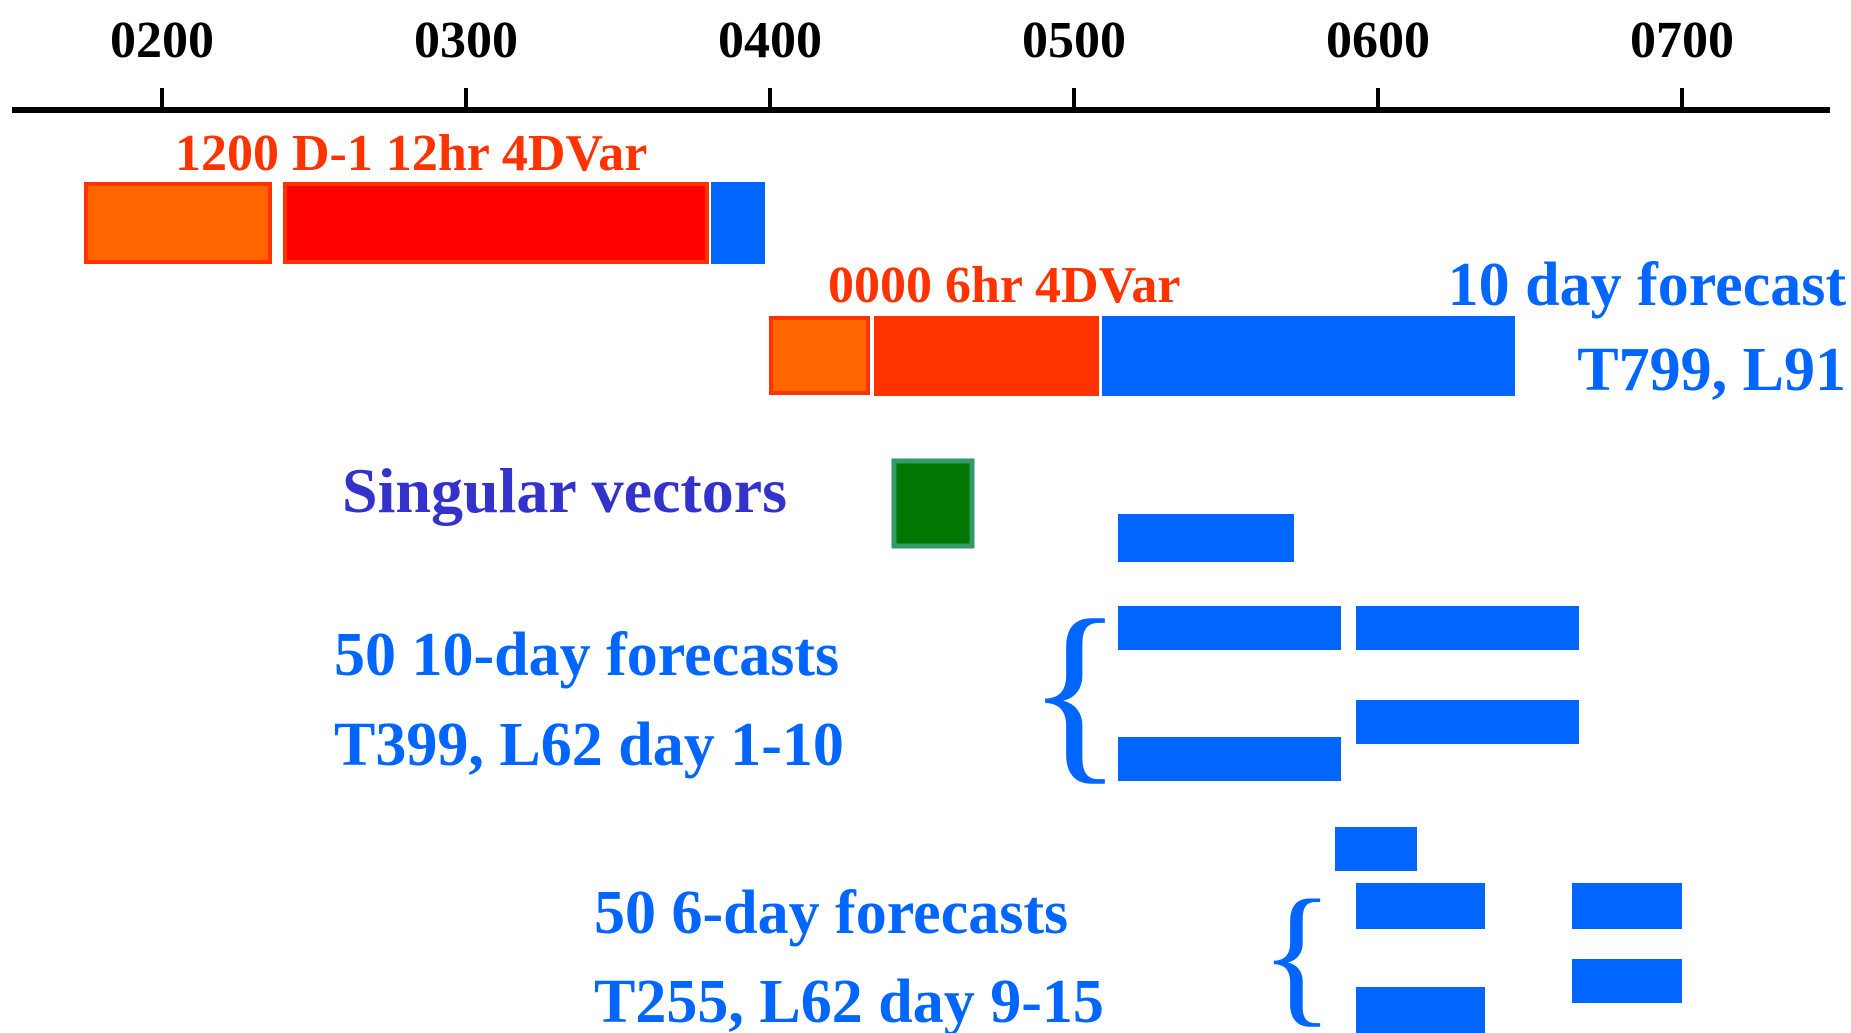 The height and width of the screenshot is (1033, 1851). I want to click on hires-forecast-label-line1: 10 day forecast, so click(1647, 285).